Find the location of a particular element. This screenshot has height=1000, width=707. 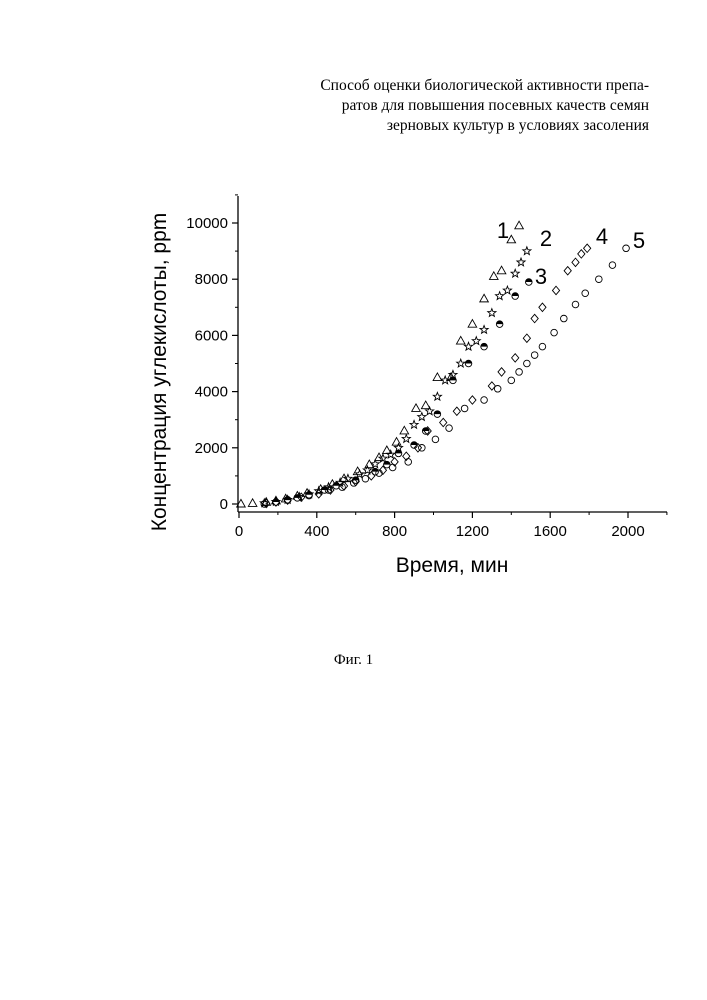

x-axis-label: Время, мин is located at coordinates (452, 565).